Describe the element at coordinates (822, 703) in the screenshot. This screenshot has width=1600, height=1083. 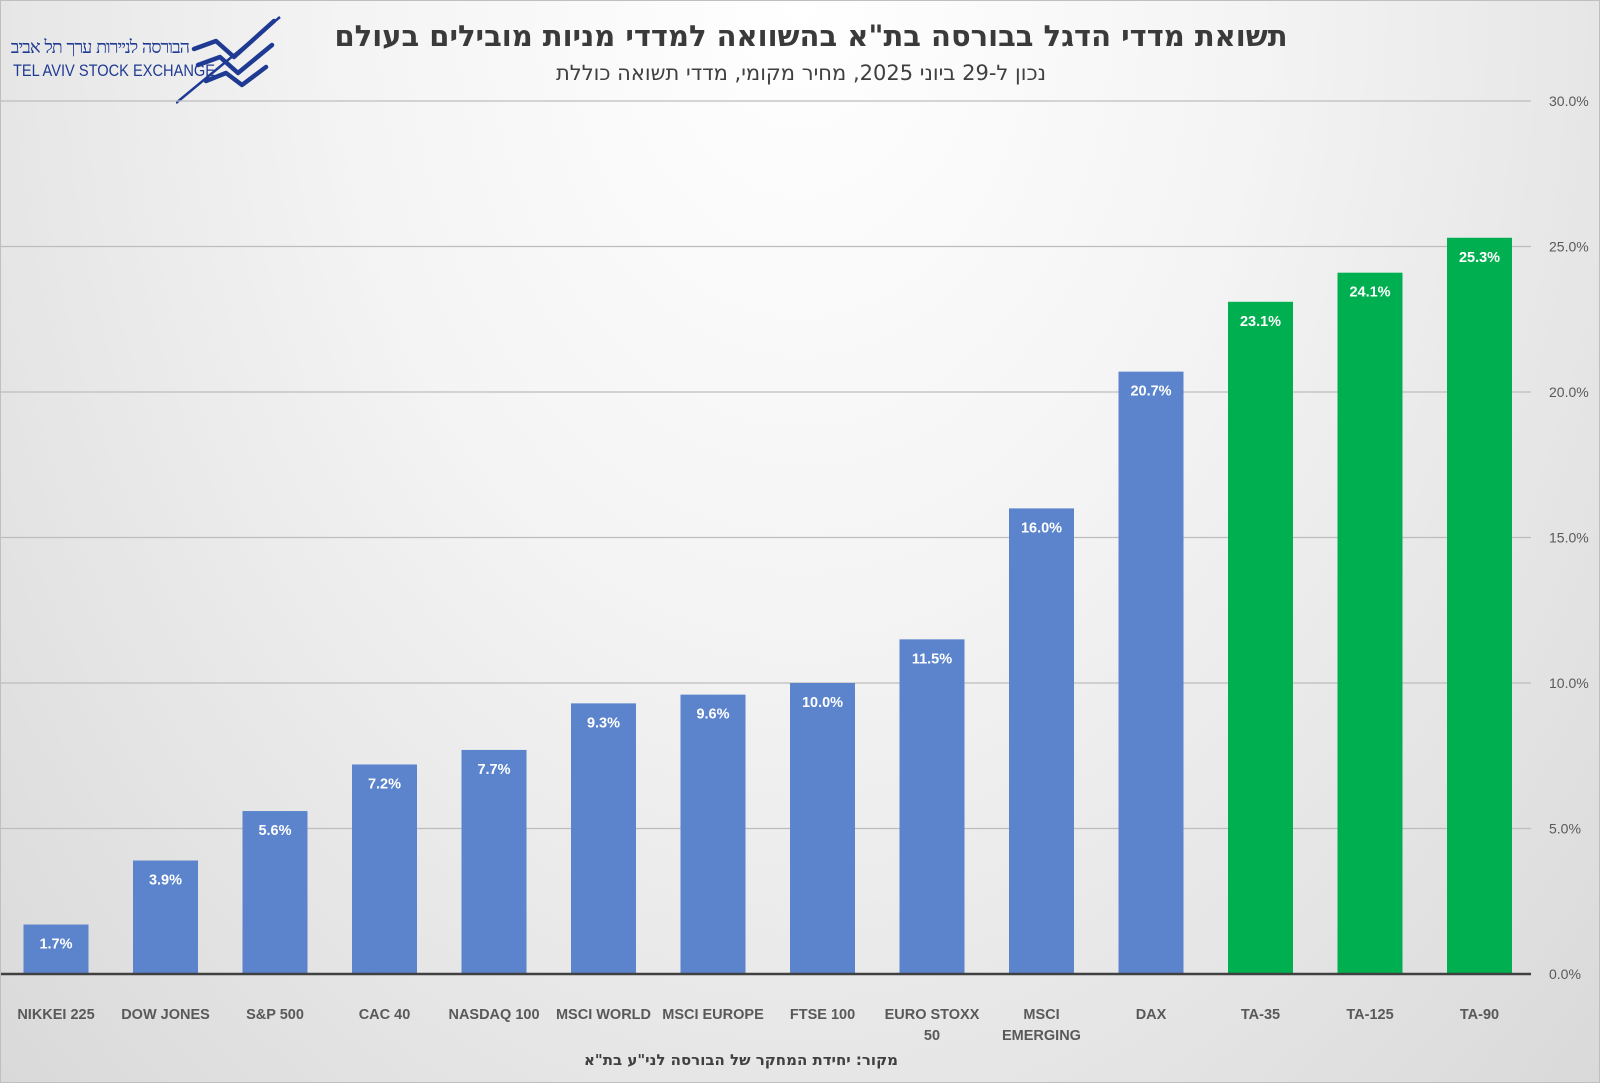
I see `data-label: 10.0%` at that location.